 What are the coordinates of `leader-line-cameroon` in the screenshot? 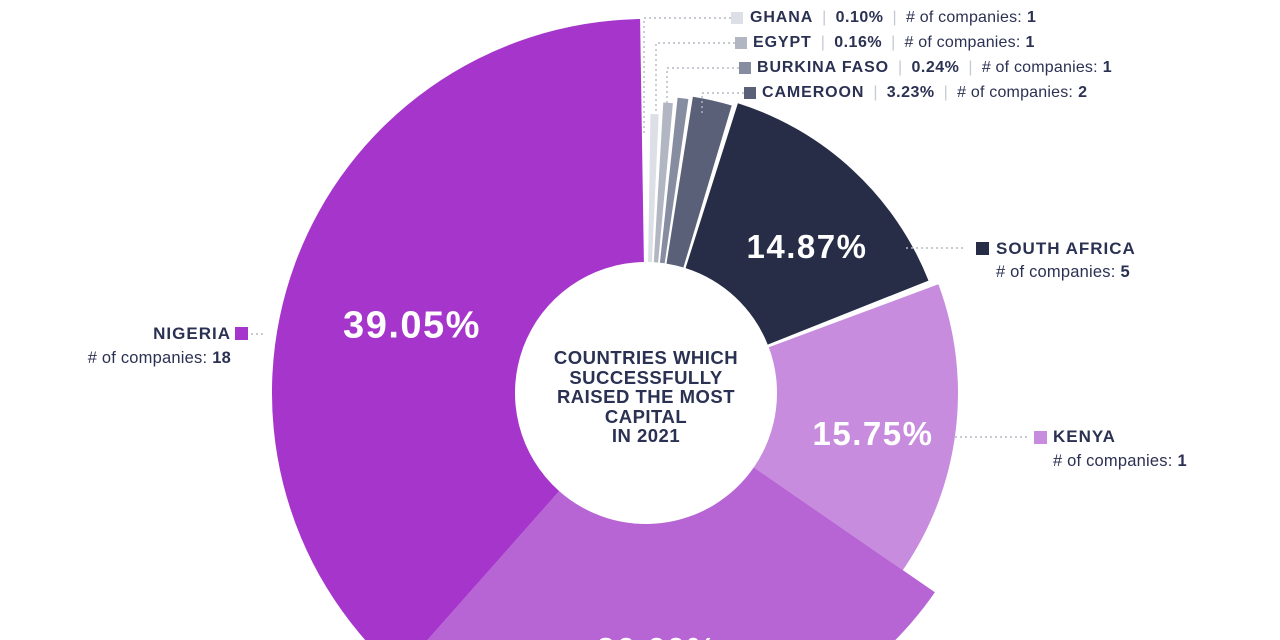 It's located at (722, 103).